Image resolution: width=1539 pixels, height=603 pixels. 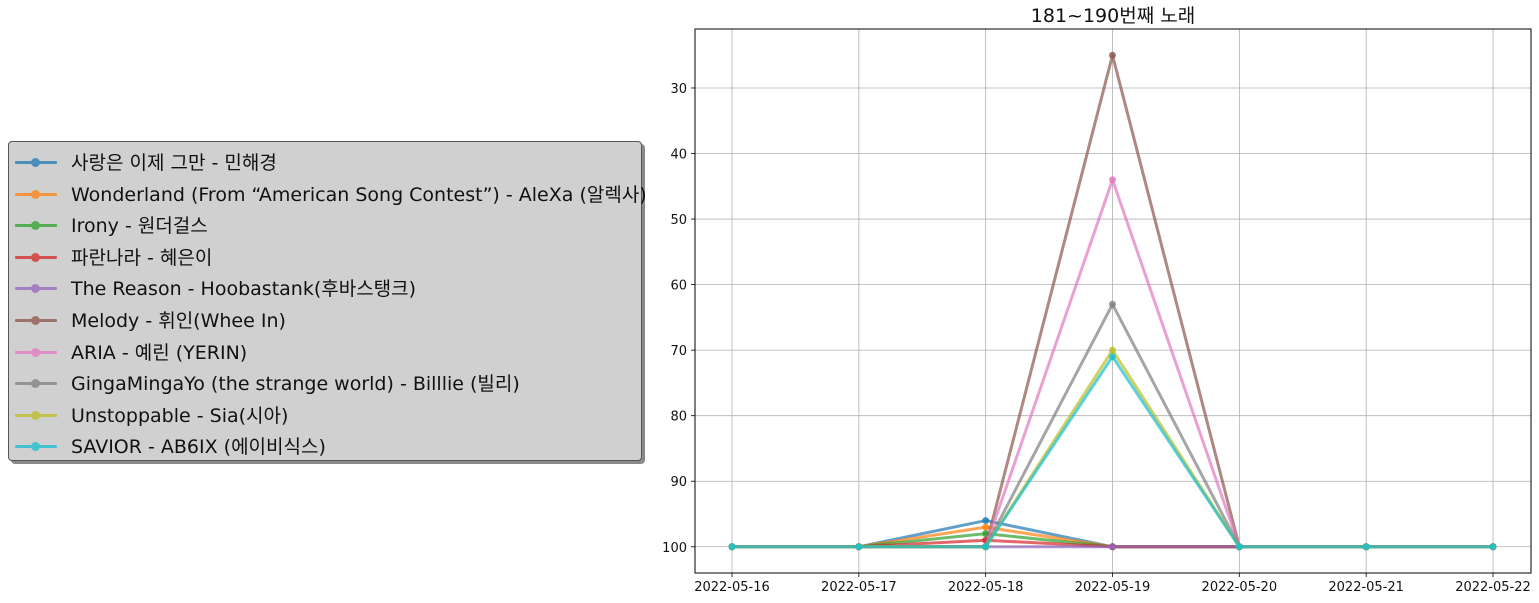 I want to click on y-tick-label: 60, so click(x=678, y=286).